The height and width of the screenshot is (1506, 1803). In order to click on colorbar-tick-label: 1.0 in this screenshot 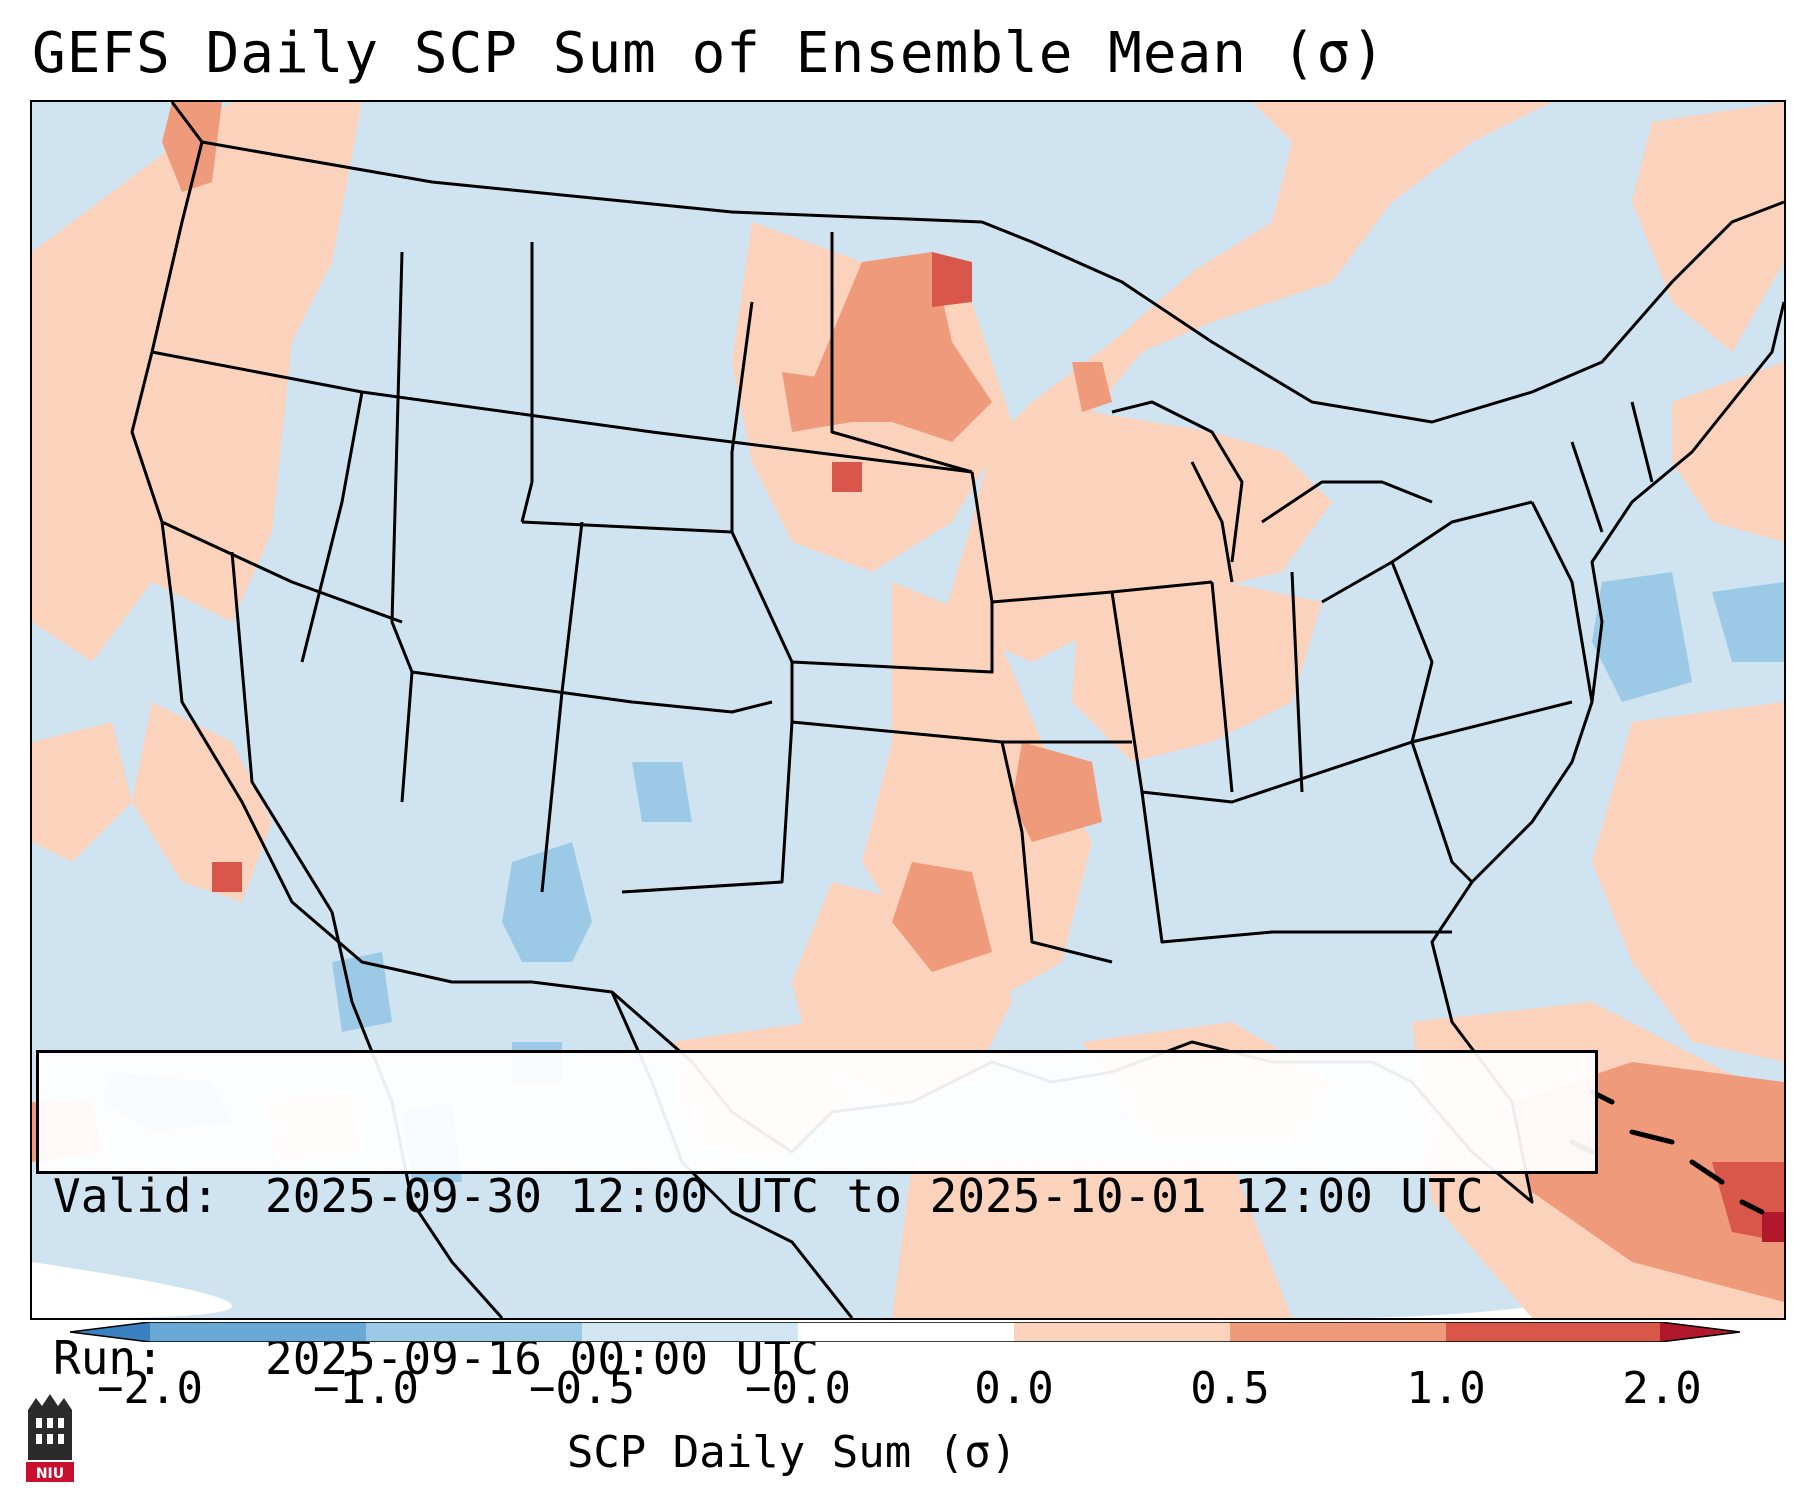, I will do `click(1446, 1388)`.